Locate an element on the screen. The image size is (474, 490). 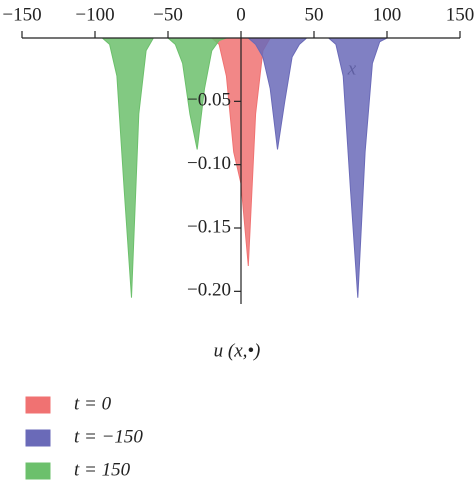
legend-label: t = 150 is located at coordinates (102, 469).